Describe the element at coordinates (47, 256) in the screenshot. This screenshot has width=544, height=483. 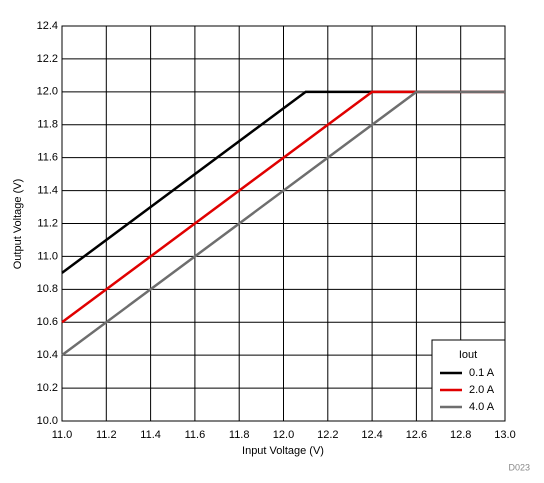
I see `y-tick-label: 11.0` at that location.